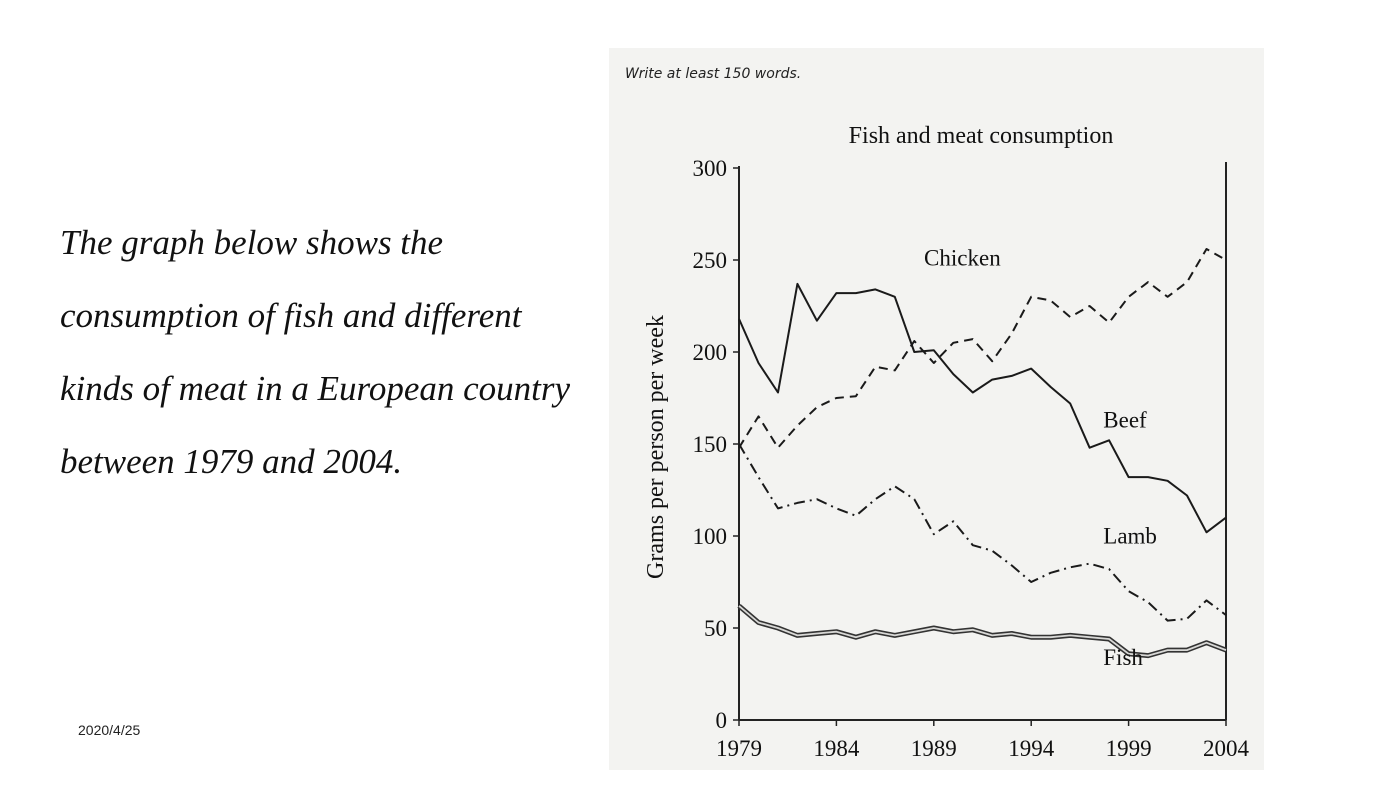 The width and height of the screenshot is (1399, 787). Describe the element at coordinates (981, 136) in the screenshot. I see `chart-title: Fish and meat consumption` at that location.